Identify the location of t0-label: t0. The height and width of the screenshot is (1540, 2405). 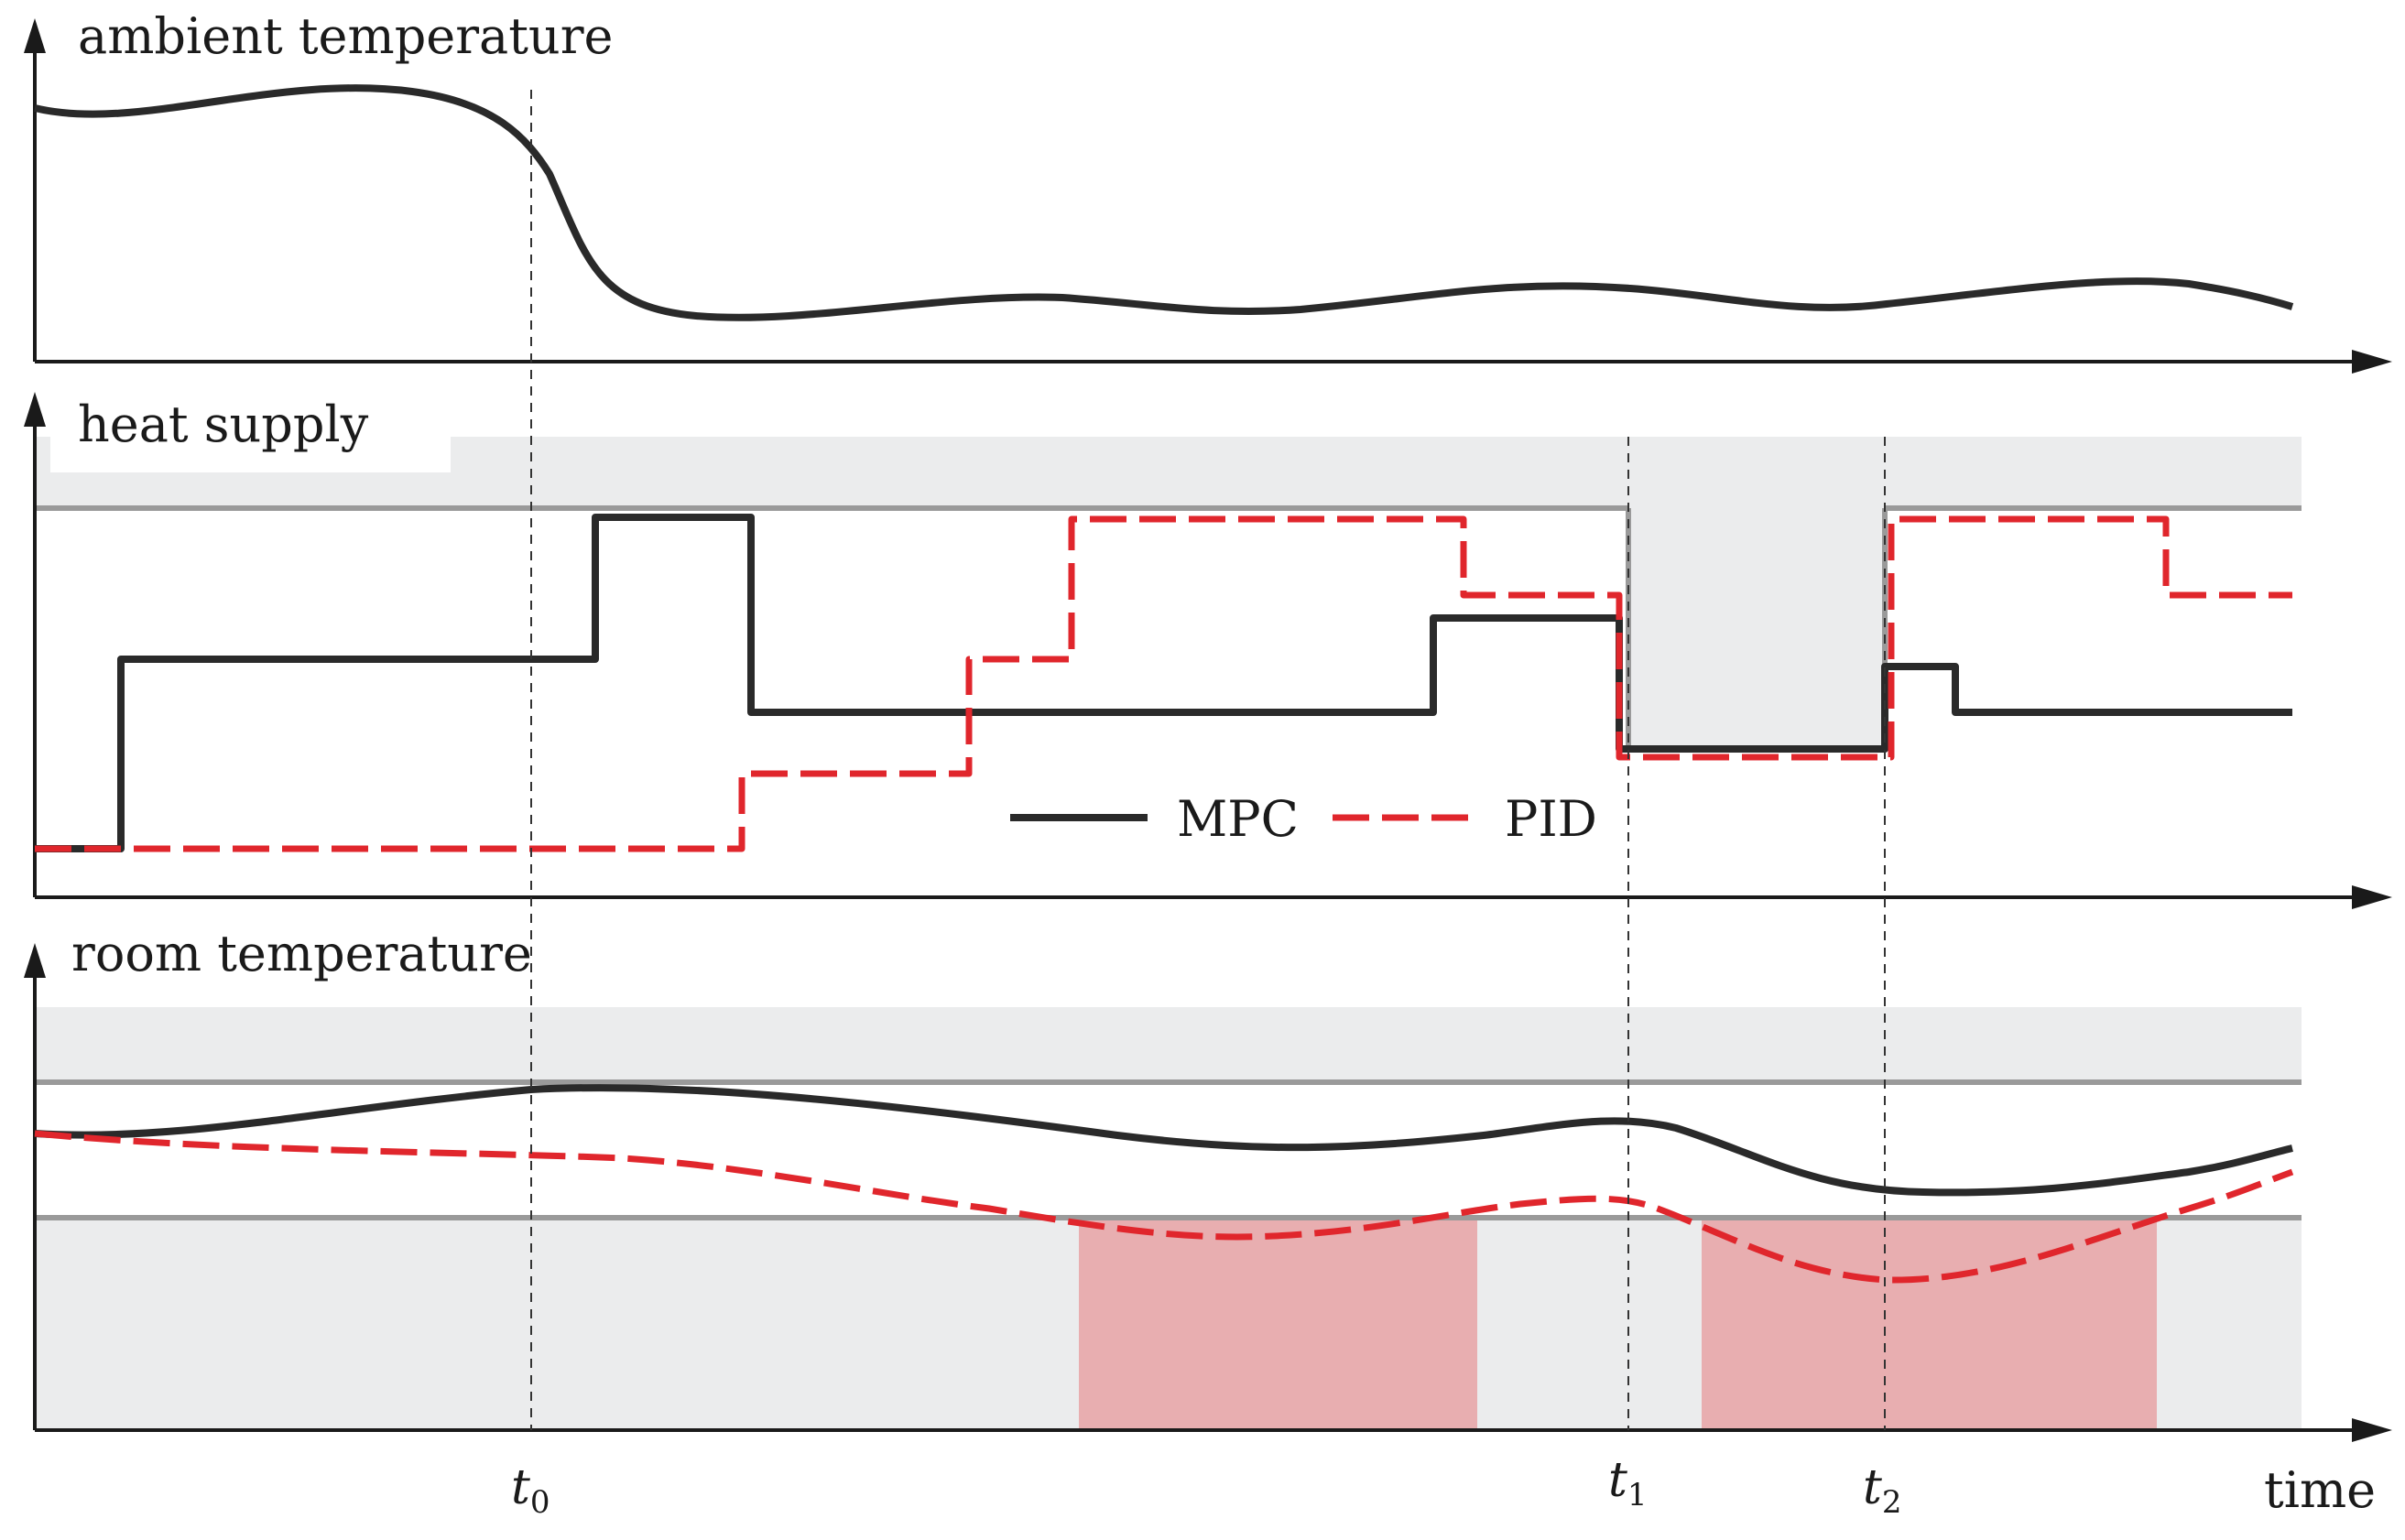
(530, 1490).